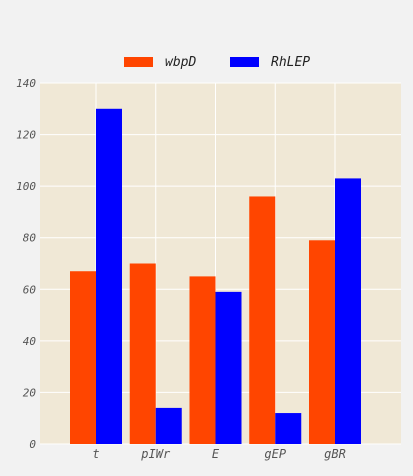 This screenshot has width=413, height=476. What do you see at coordinates (202, 360) in the screenshot?
I see `bar-wbpD-E` at bounding box center [202, 360].